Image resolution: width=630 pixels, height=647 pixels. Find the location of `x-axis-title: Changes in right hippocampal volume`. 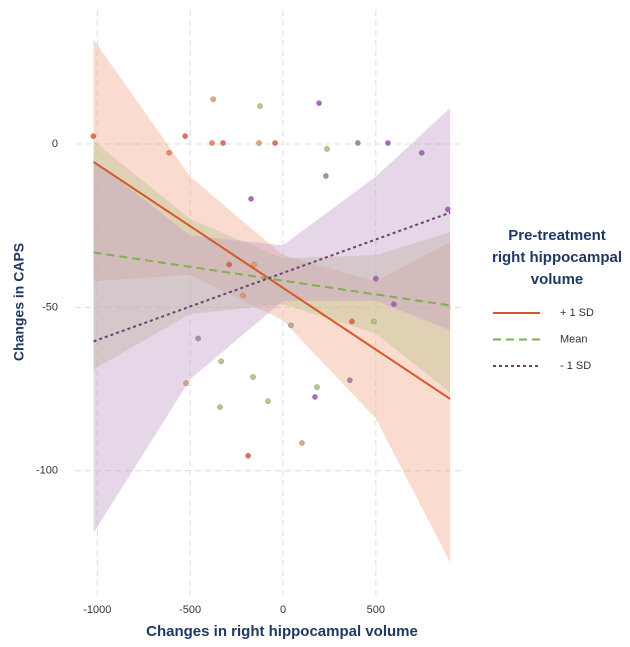

x-axis-title: Changes in right hippocampal volume is located at coordinates (282, 631).